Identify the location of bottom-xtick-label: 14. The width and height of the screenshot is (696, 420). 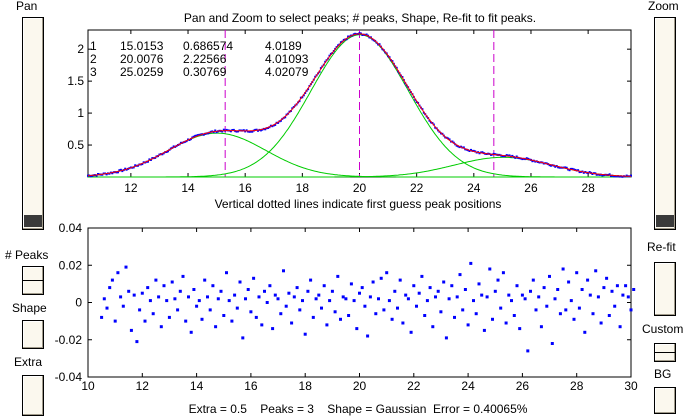
(197, 386).